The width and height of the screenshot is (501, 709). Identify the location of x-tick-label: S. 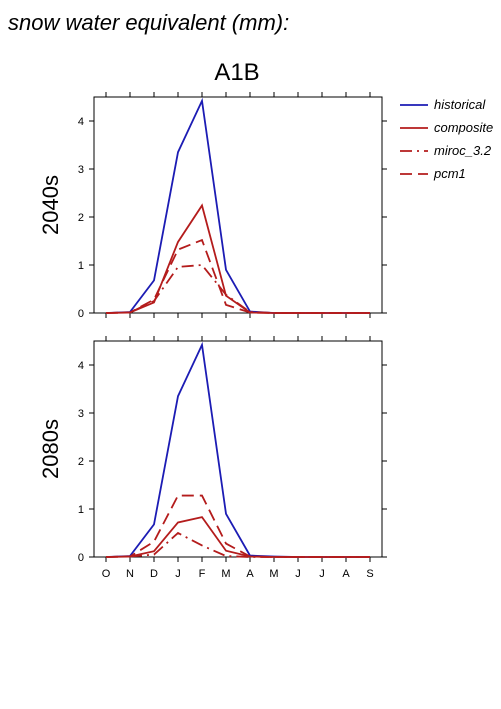
(369, 574).